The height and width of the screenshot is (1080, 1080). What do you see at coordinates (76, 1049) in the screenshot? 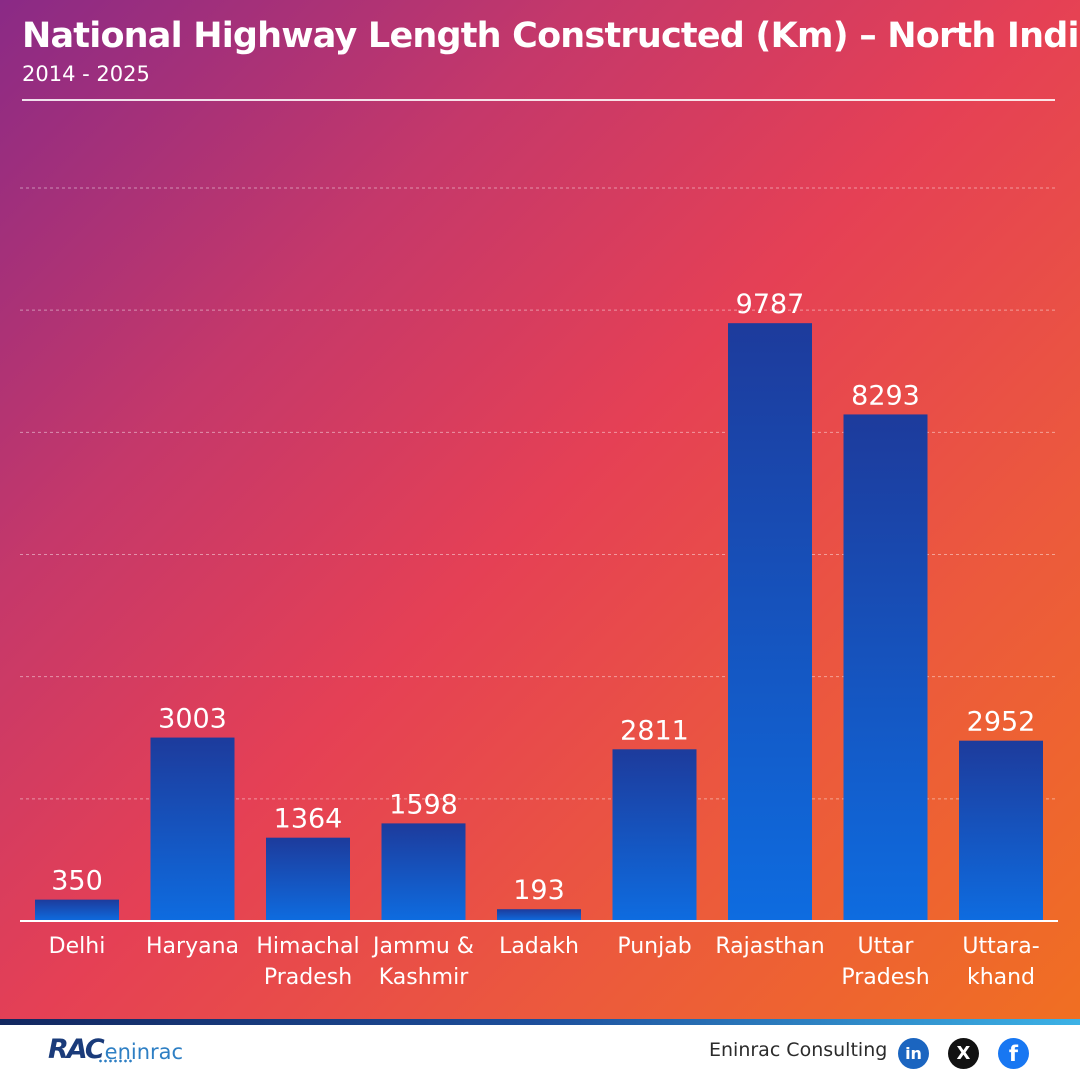
I see `logo-mark: RAC` at bounding box center [76, 1049].